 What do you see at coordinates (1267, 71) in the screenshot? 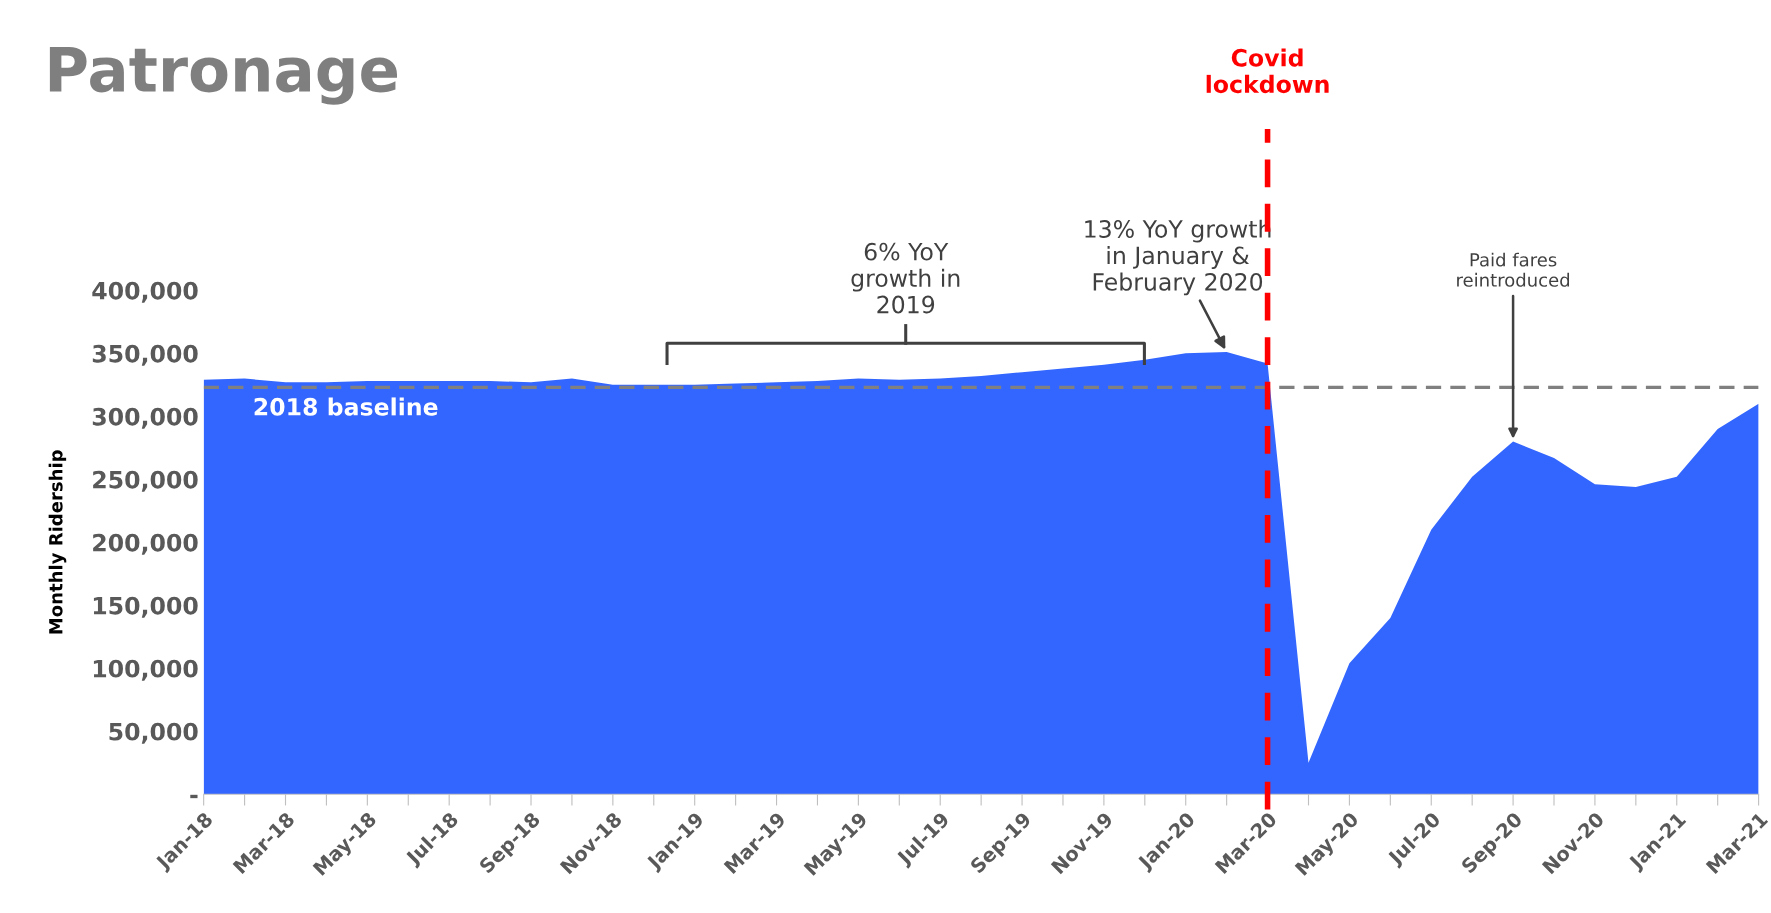
I see `ref-line-label: Covid lockdown` at bounding box center [1267, 71].